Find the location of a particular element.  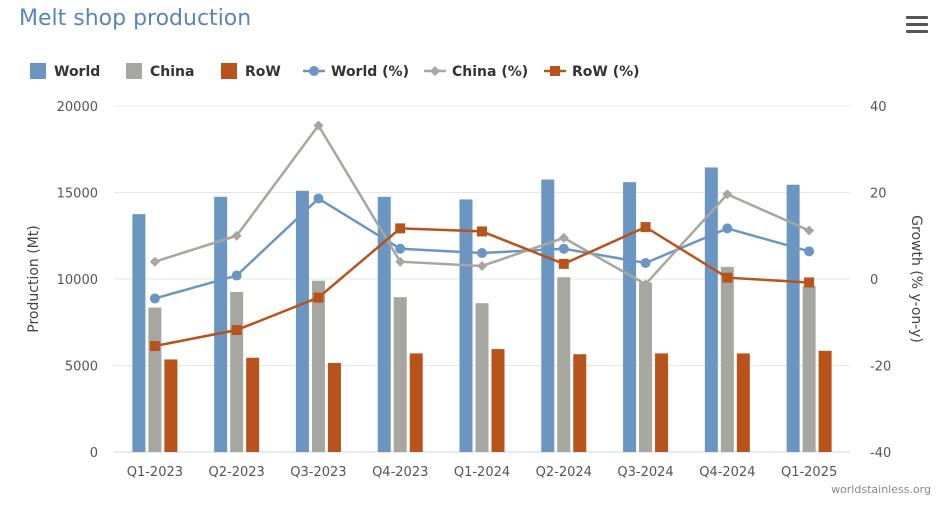

x-tick-label: Q3-2023 is located at coordinates (318, 472).